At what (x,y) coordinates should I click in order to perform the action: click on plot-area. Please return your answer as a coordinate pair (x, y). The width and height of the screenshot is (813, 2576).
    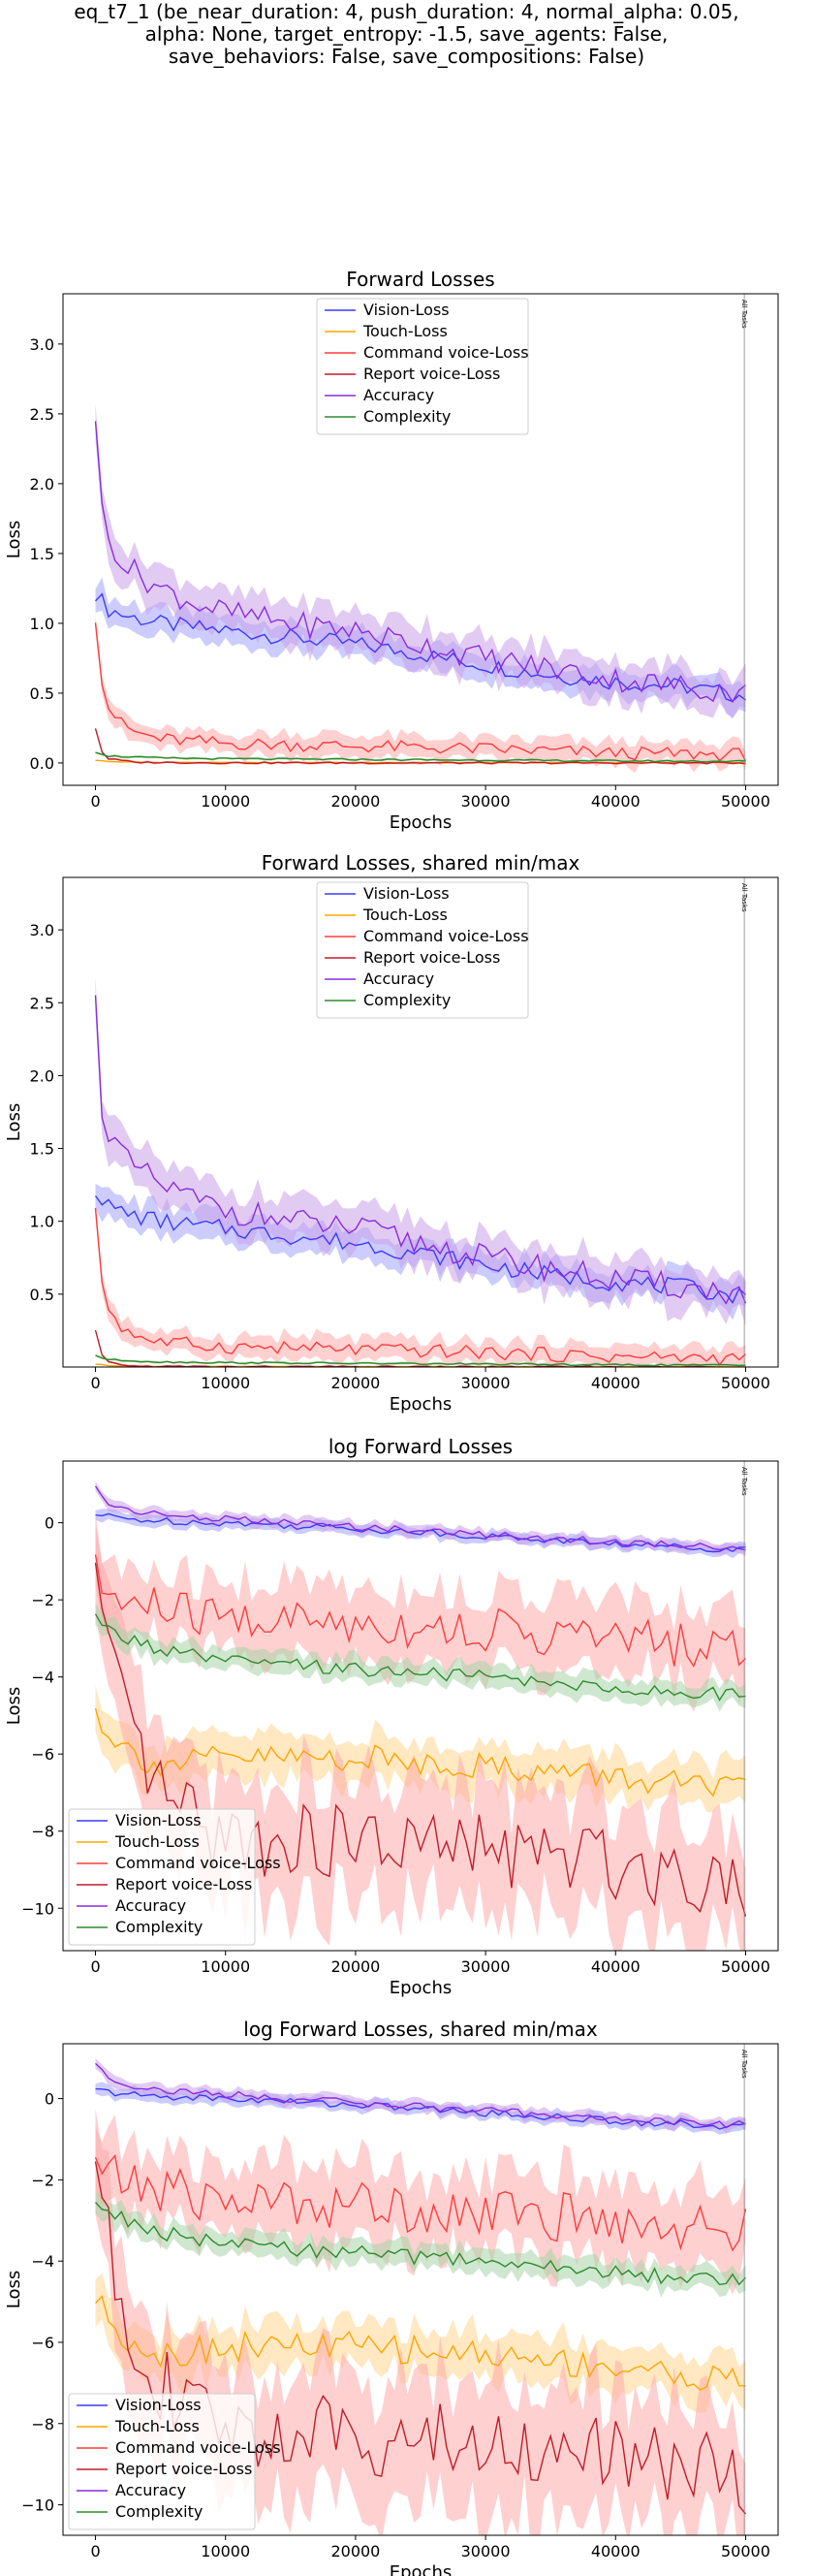
    Looking at the image, I should click on (420, 588).